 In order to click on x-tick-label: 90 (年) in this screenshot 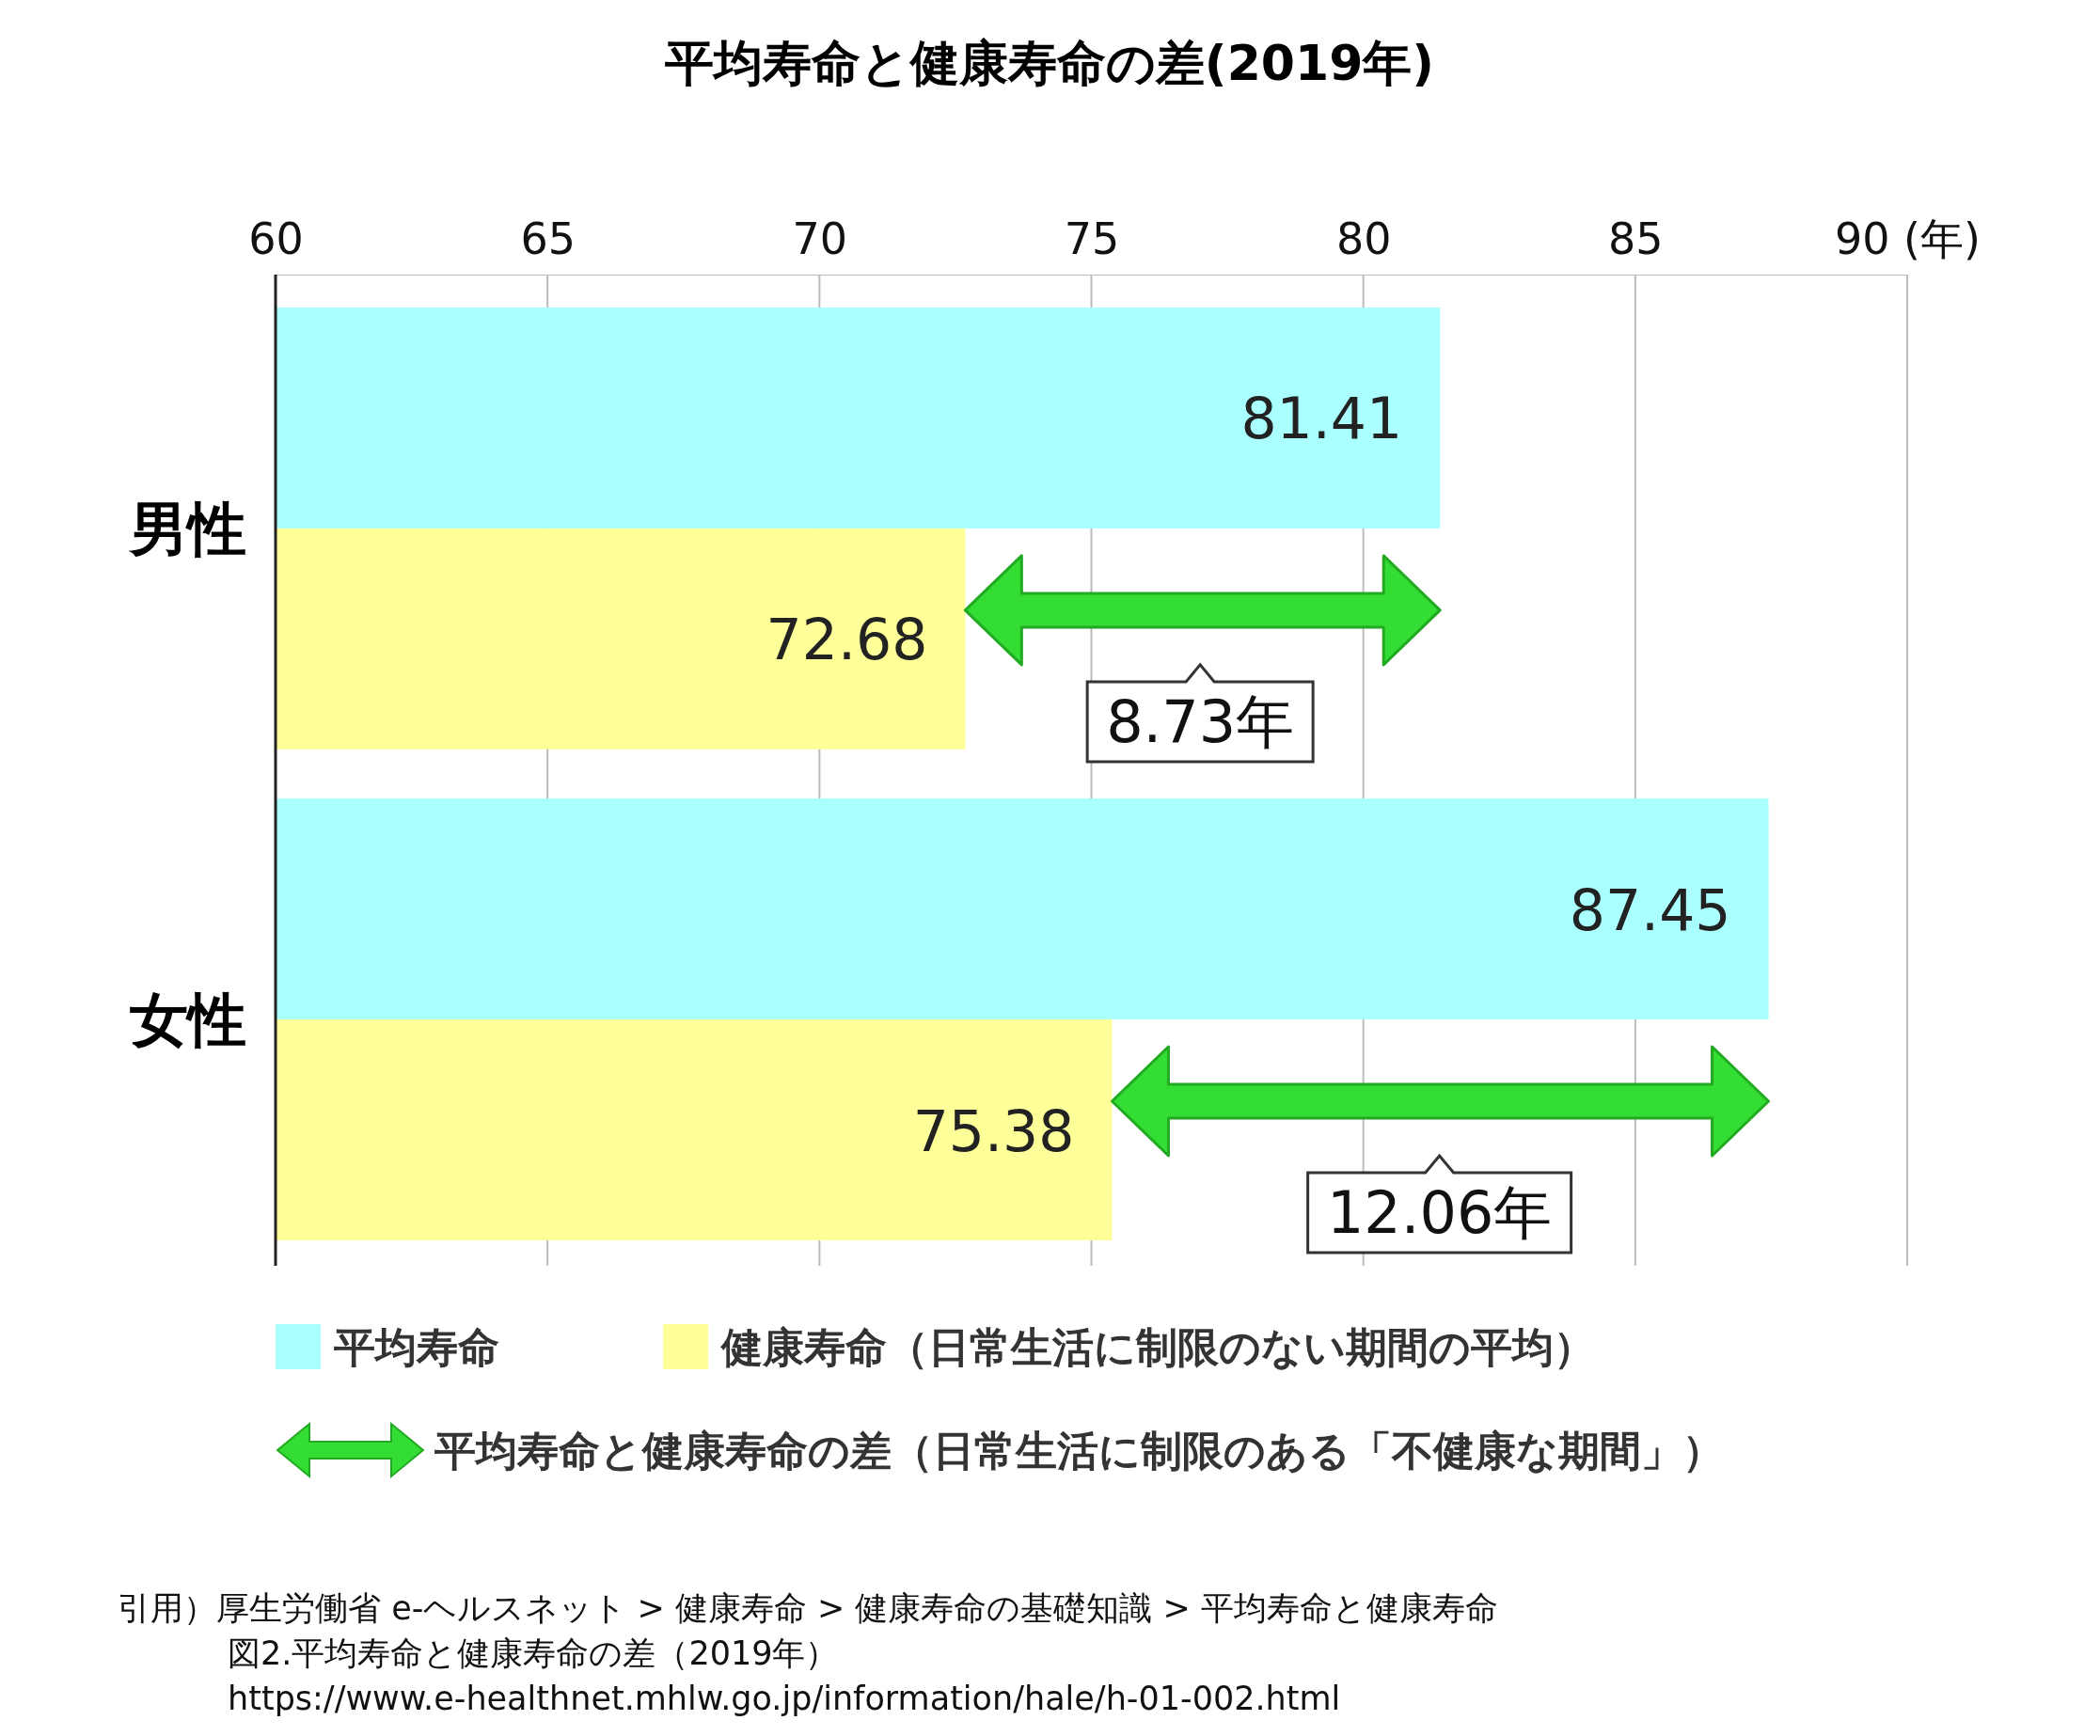, I will do `click(1908, 239)`.